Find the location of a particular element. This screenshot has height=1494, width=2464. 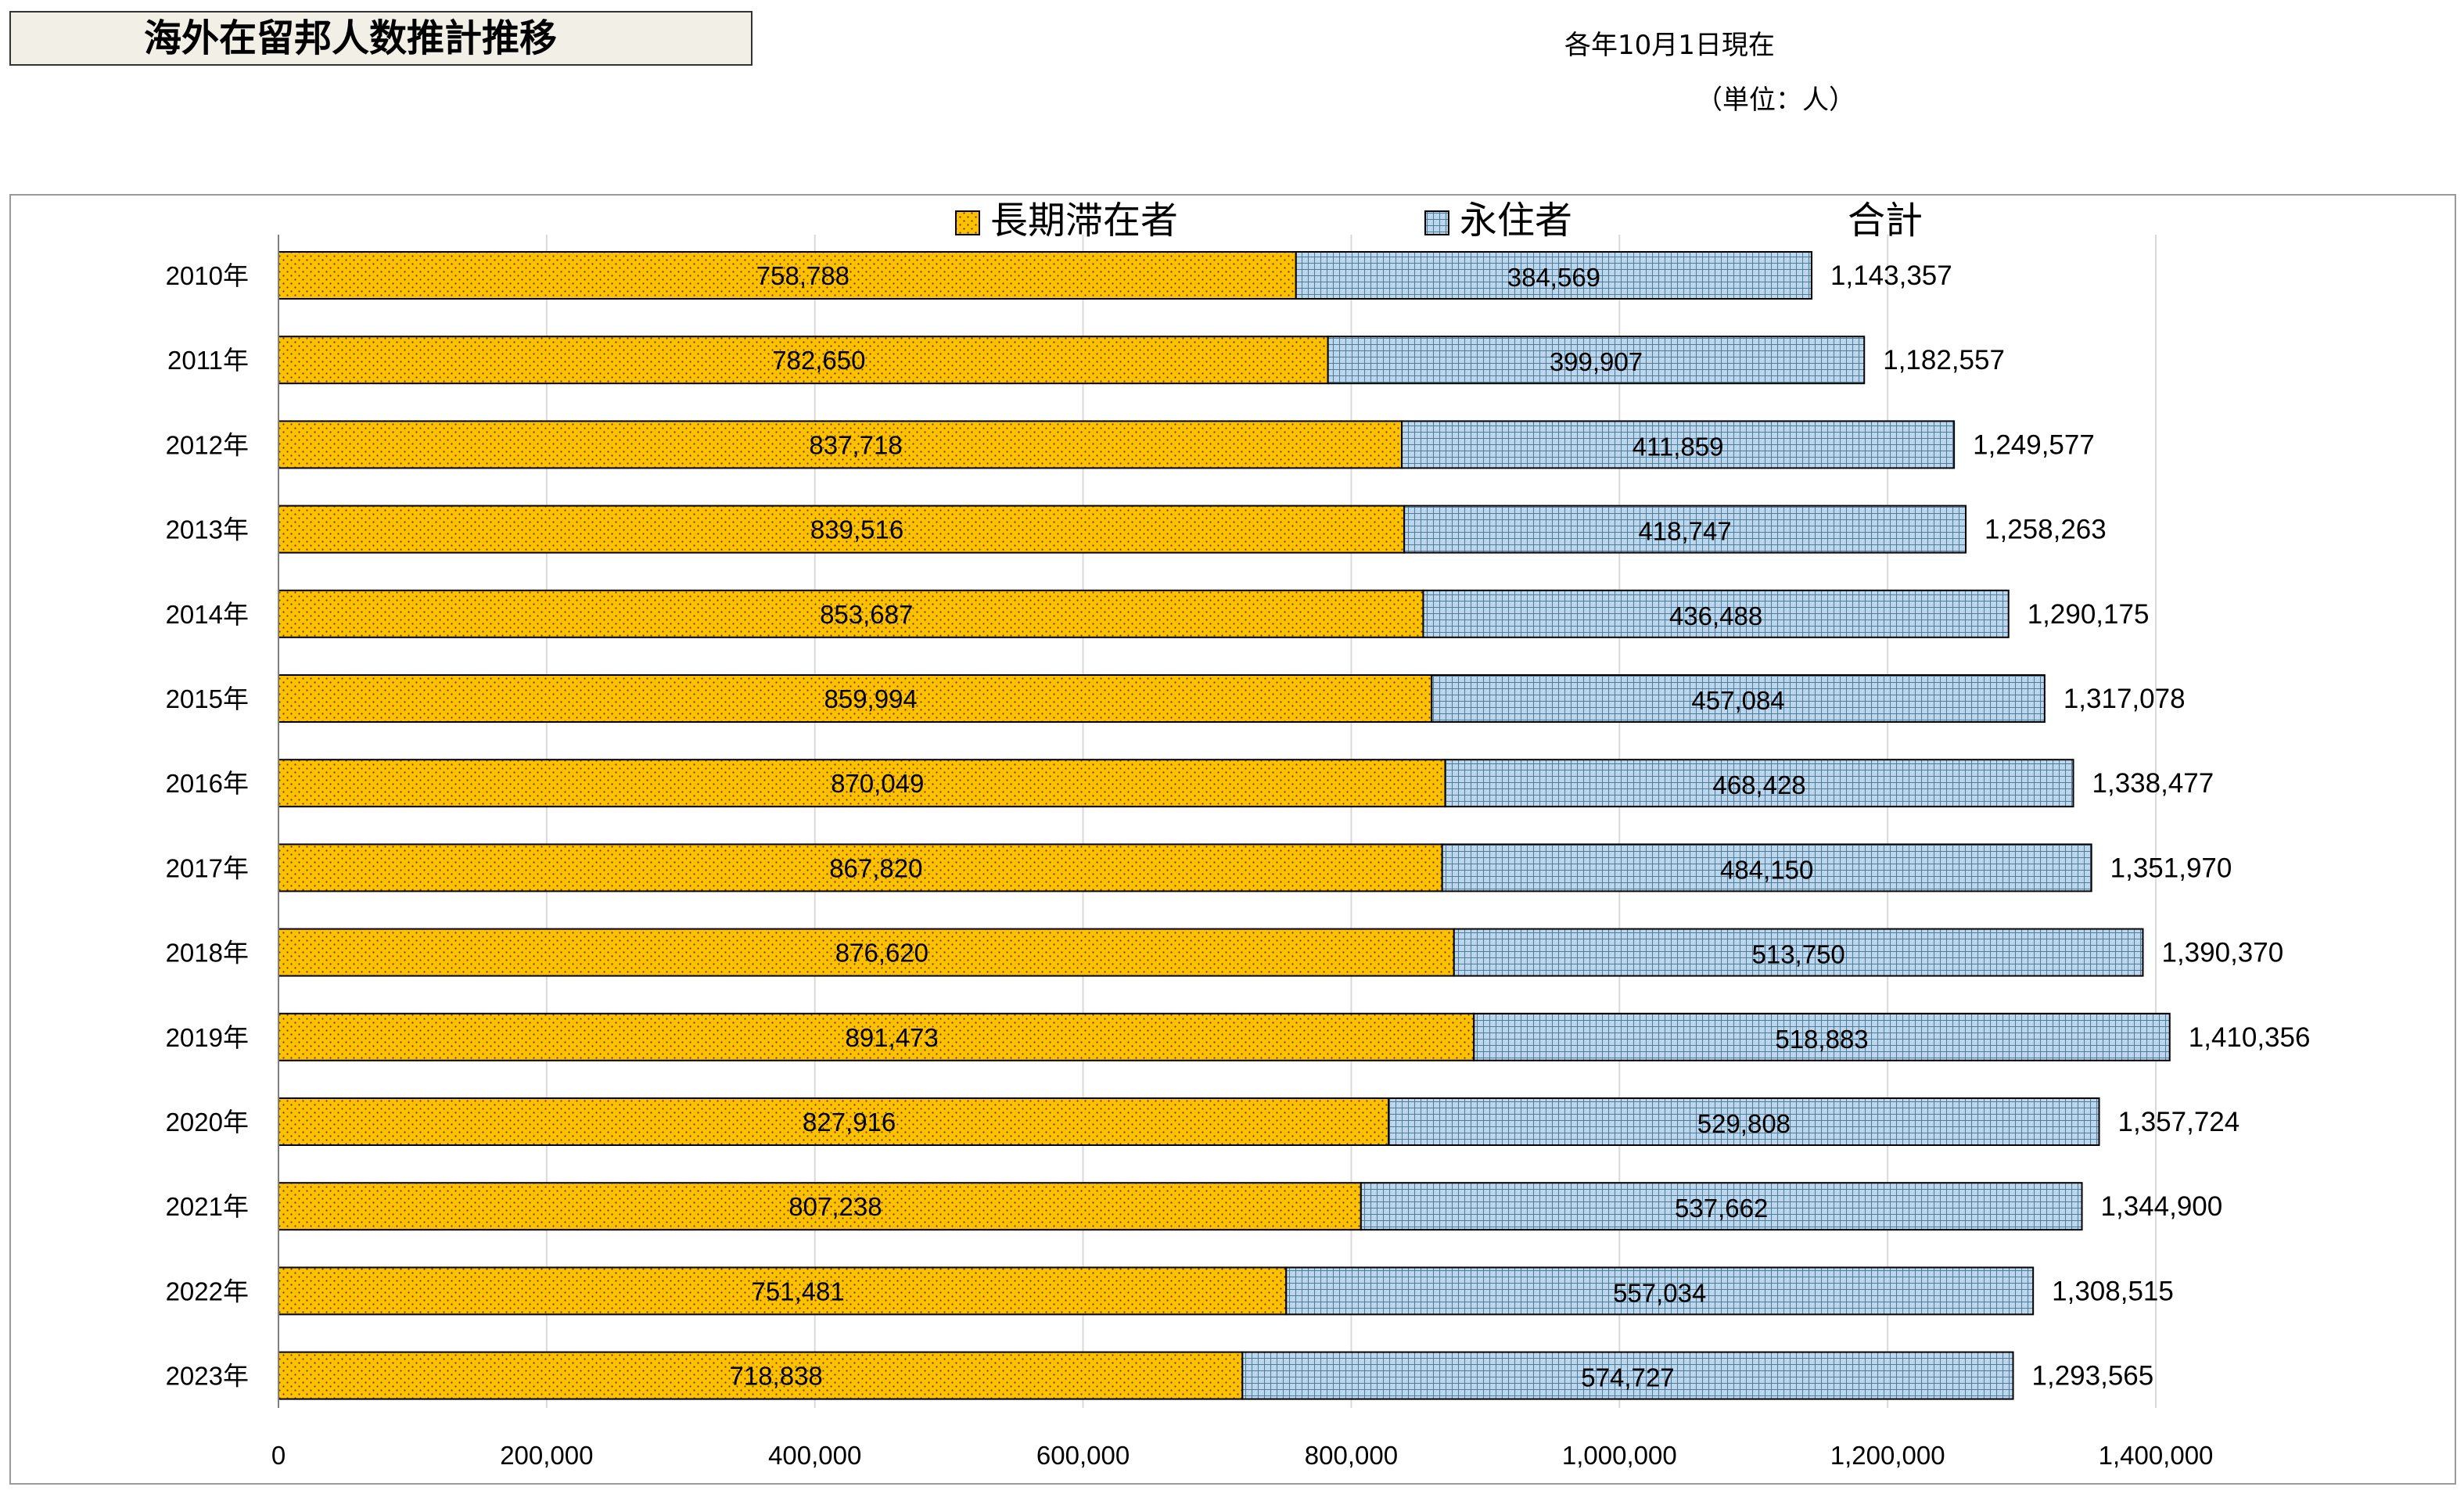

data-label-permanent: 399,907 is located at coordinates (1596, 361).